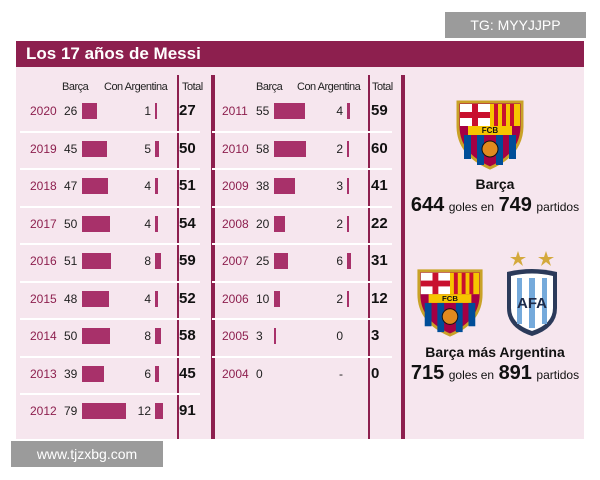 This screenshot has width=600, height=480. Describe the element at coordinates (339, 336) in the screenshot. I see `right-argentina-value-2005: 0` at that location.